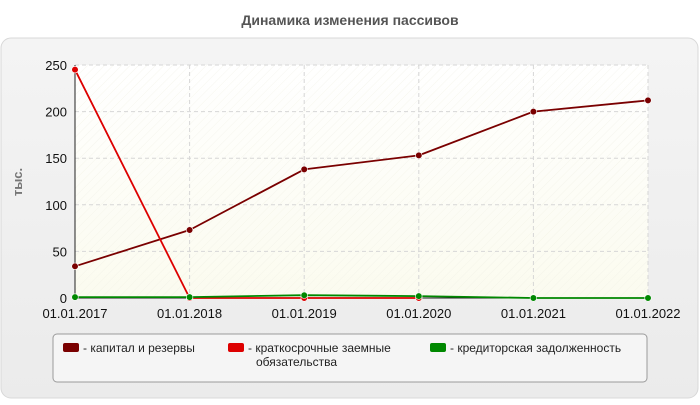 This screenshot has width=700, height=405. I want to click on legend-box, so click(350, 358).